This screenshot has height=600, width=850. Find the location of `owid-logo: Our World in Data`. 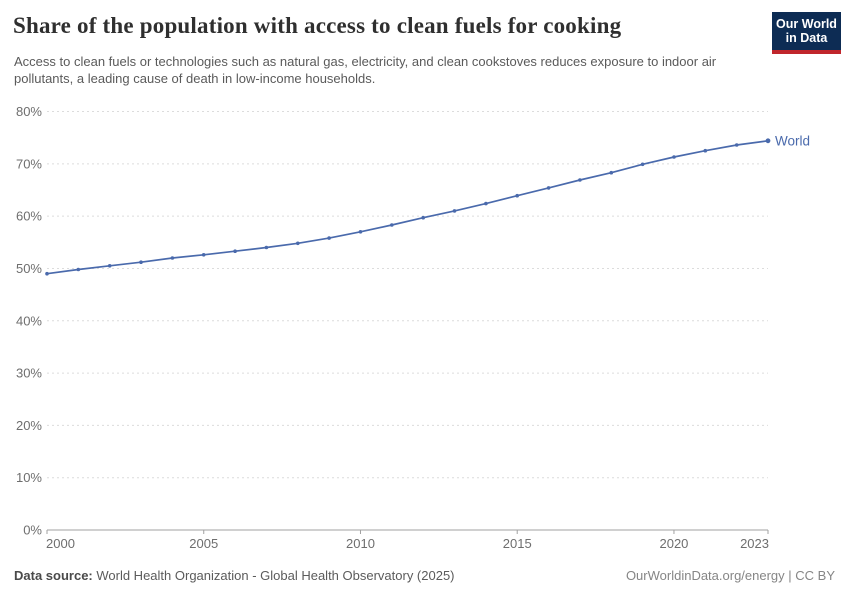

owid-logo: Our World in Data is located at coordinates (806, 33).